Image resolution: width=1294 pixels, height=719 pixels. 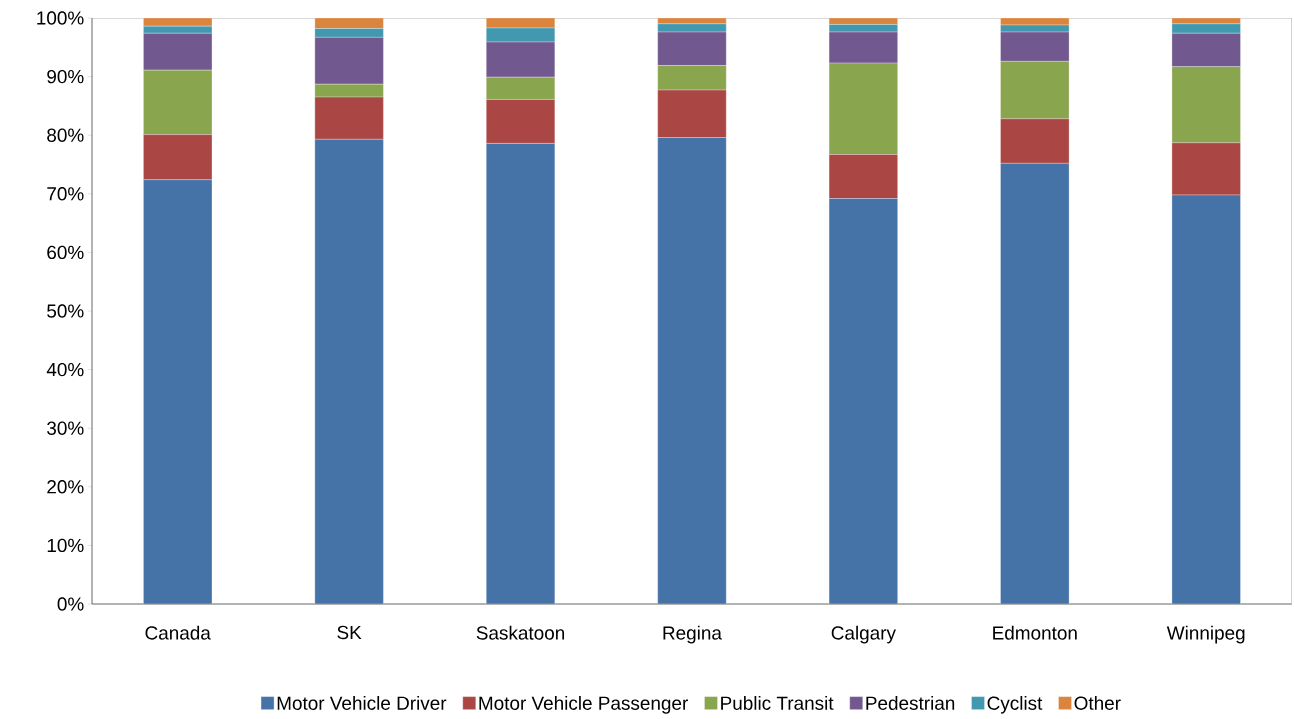 What do you see at coordinates (910, 703) in the screenshot?
I see `legend-label: Pedestrian` at bounding box center [910, 703].